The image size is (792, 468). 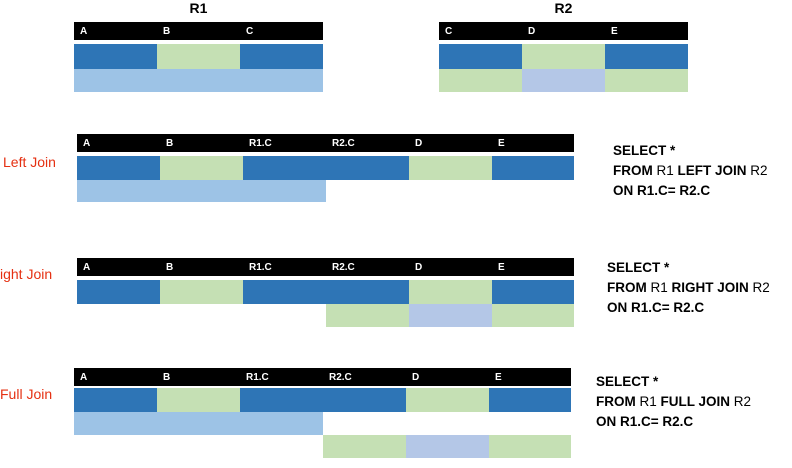 What do you see at coordinates (198, 423) in the screenshot?
I see `full-row2` at bounding box center [198, 423].